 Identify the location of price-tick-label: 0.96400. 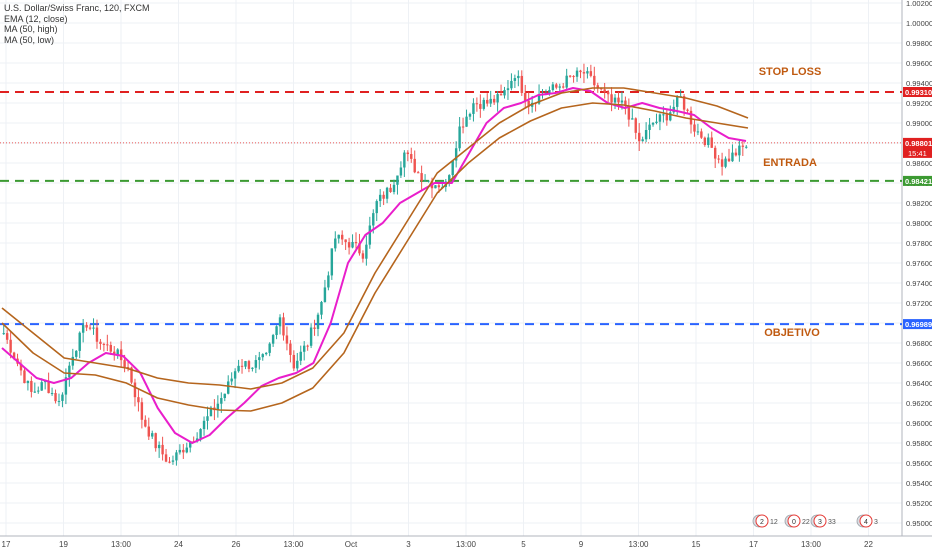
(919, 383).